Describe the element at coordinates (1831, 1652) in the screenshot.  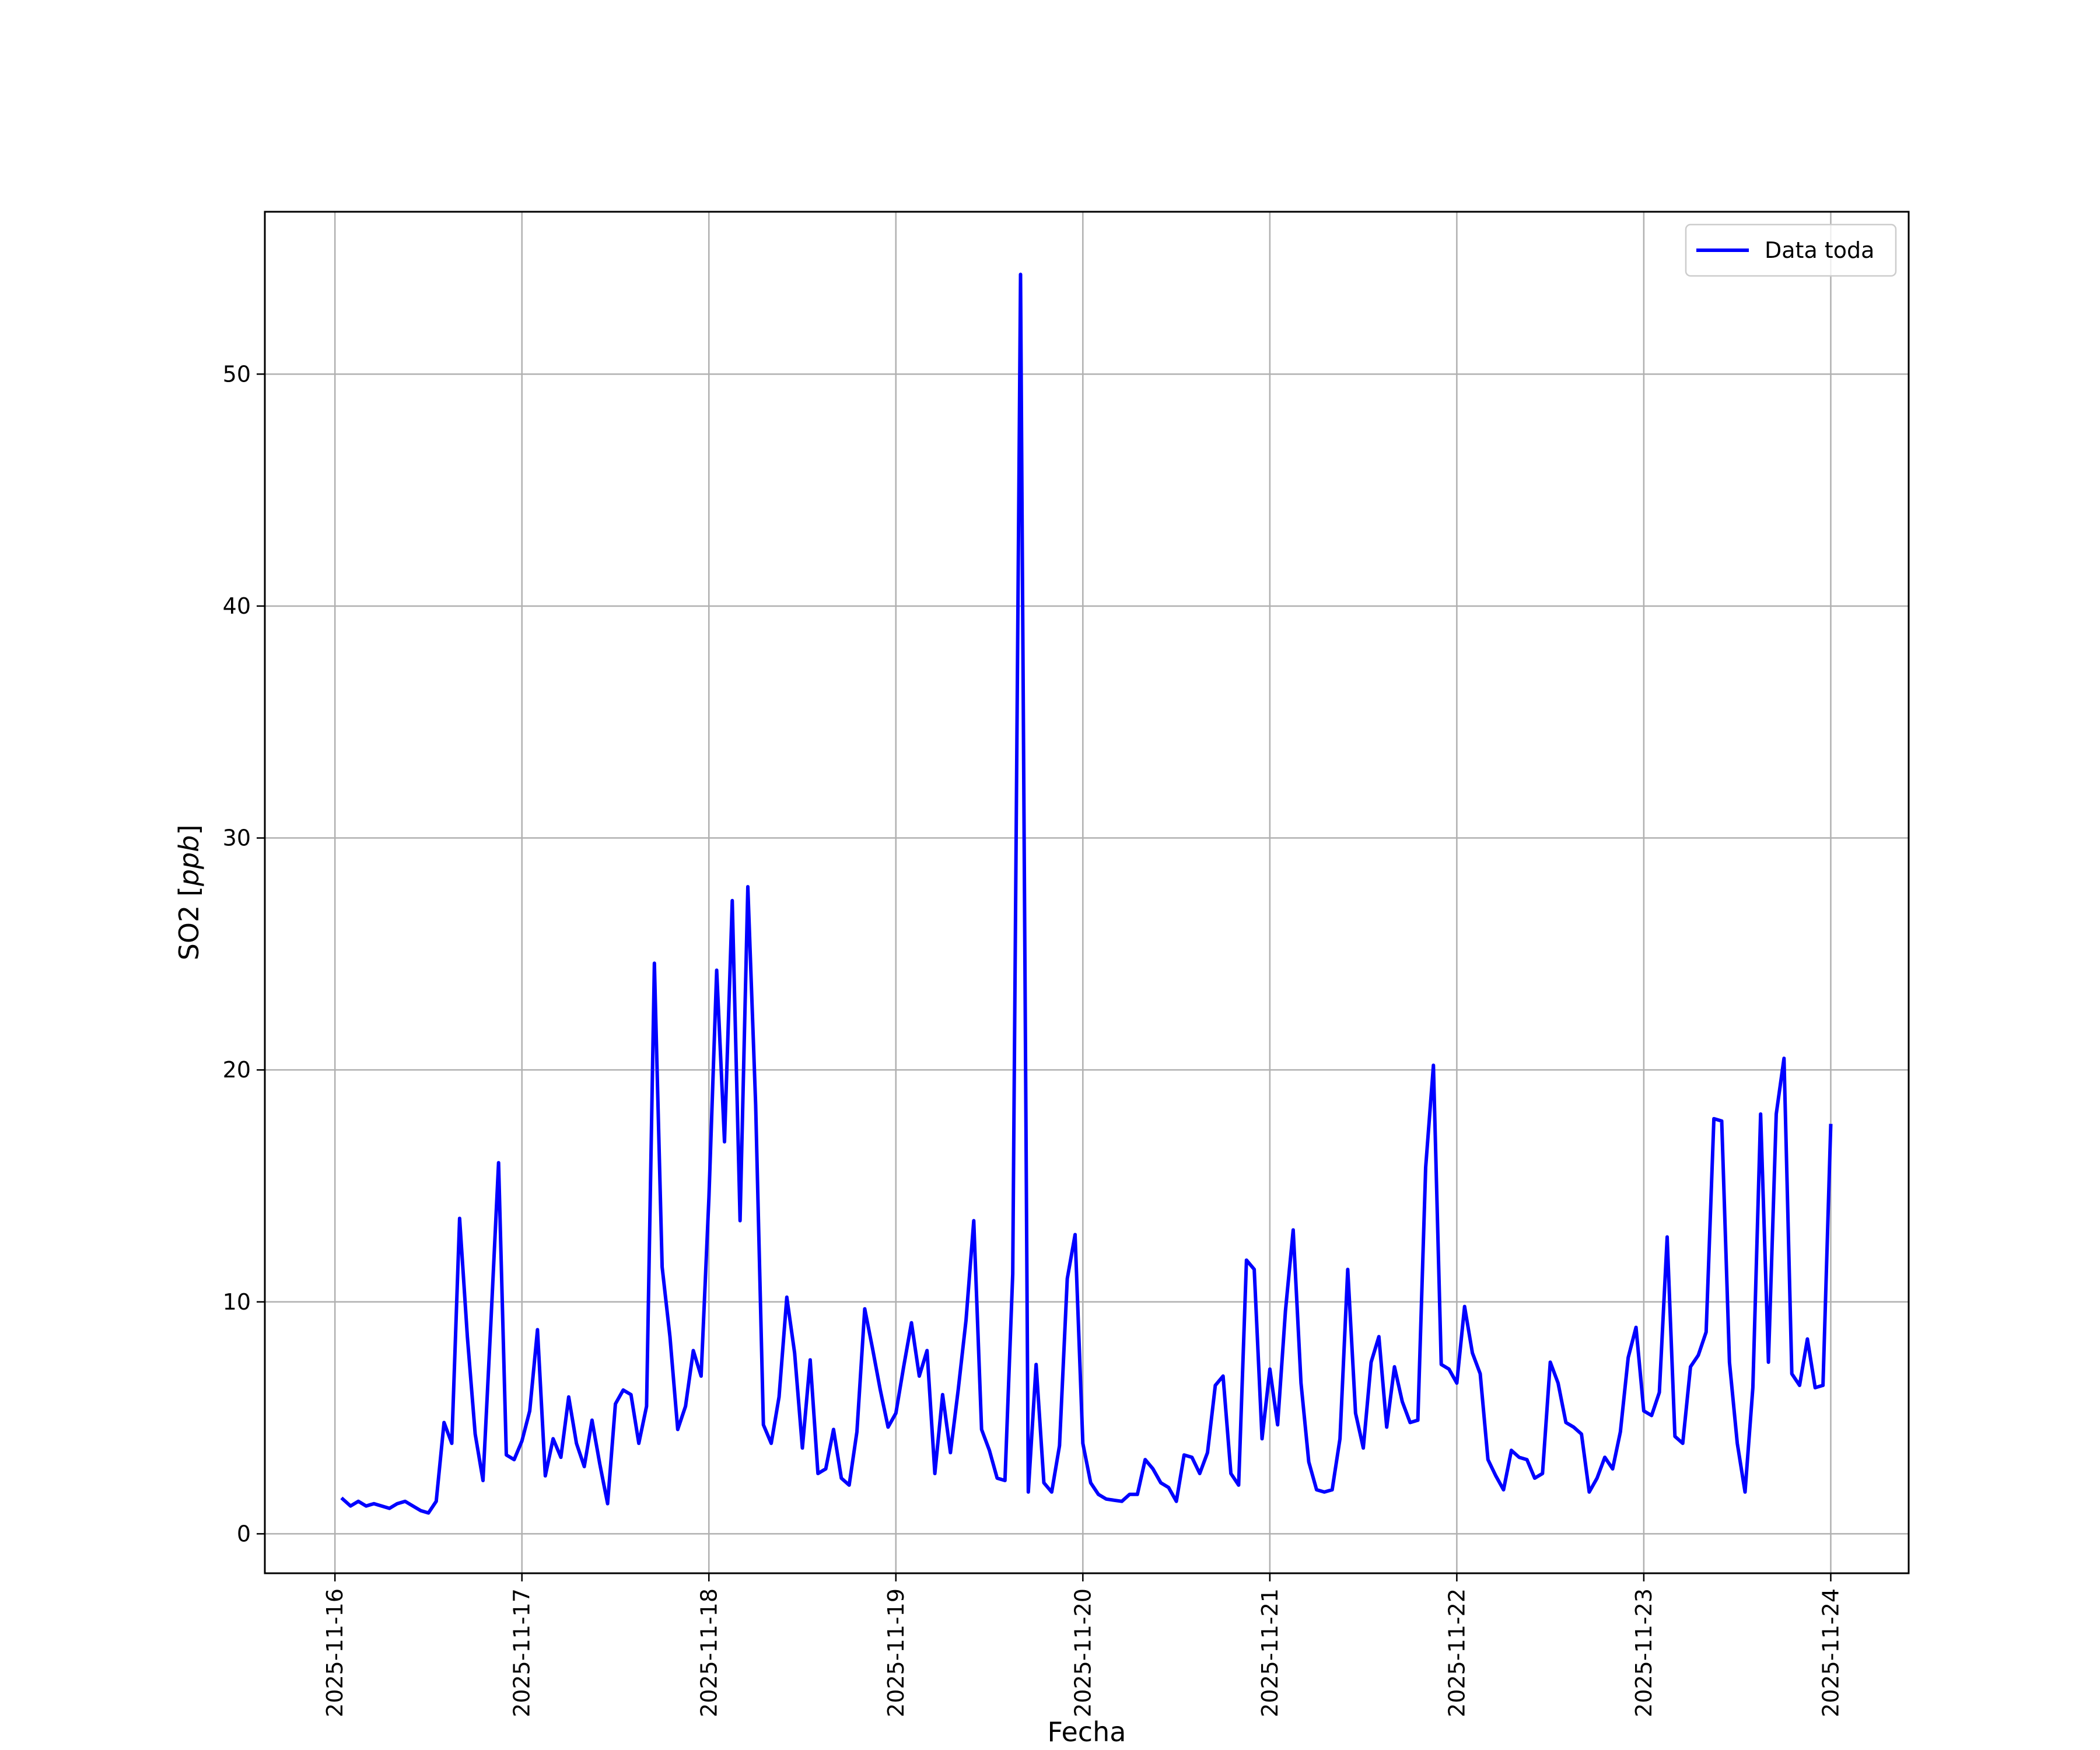
I see `x-tick-label: 2025-11-24` at that location.